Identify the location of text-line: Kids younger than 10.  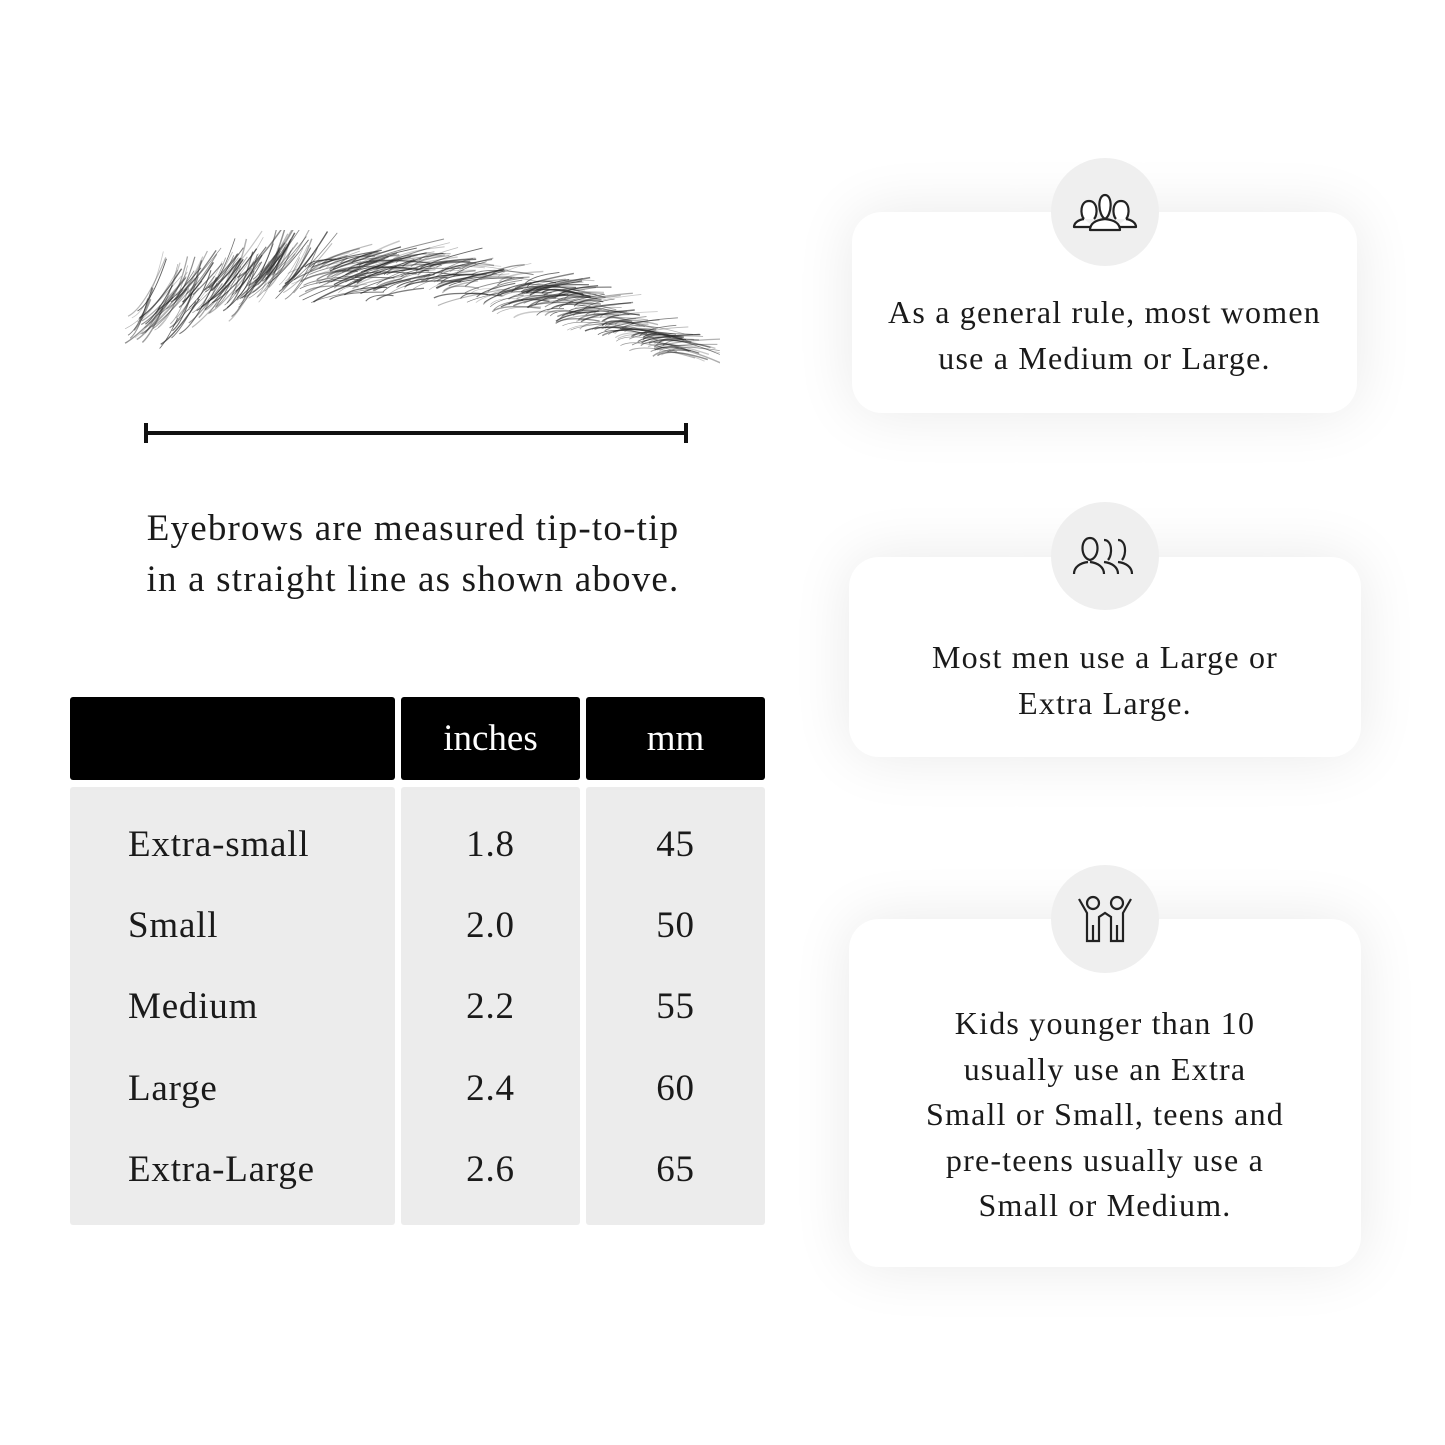
(1105, 1023).